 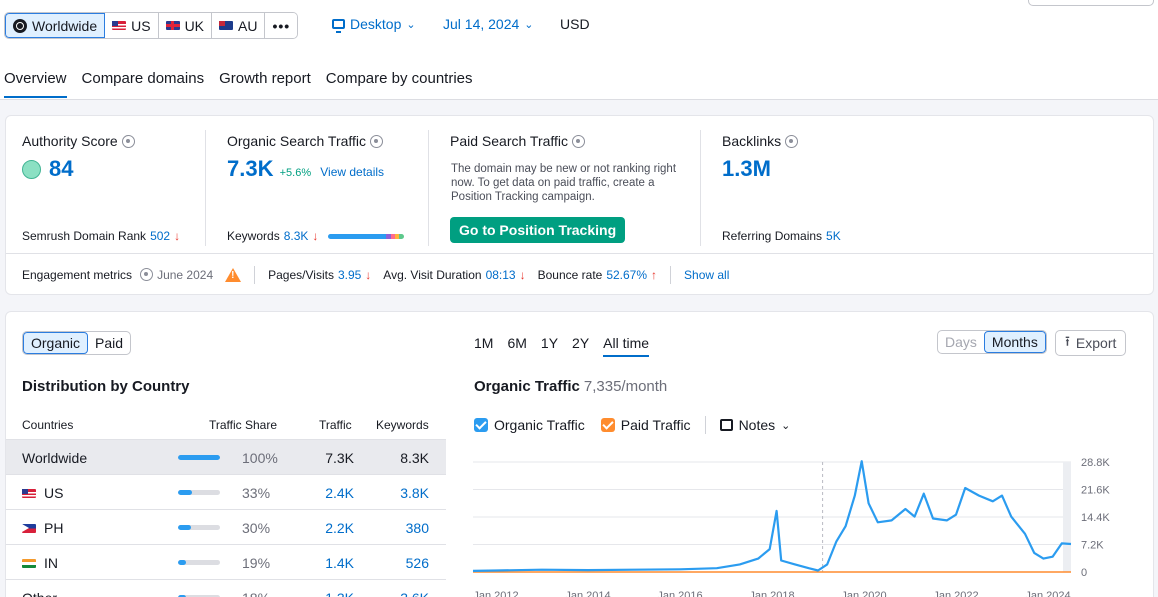 What do you see at coordinates (570, 386) in the screenshot?
I see `organic-traffic-title: Organic Traffic 7,335/month` at bounding box center [570, 386].